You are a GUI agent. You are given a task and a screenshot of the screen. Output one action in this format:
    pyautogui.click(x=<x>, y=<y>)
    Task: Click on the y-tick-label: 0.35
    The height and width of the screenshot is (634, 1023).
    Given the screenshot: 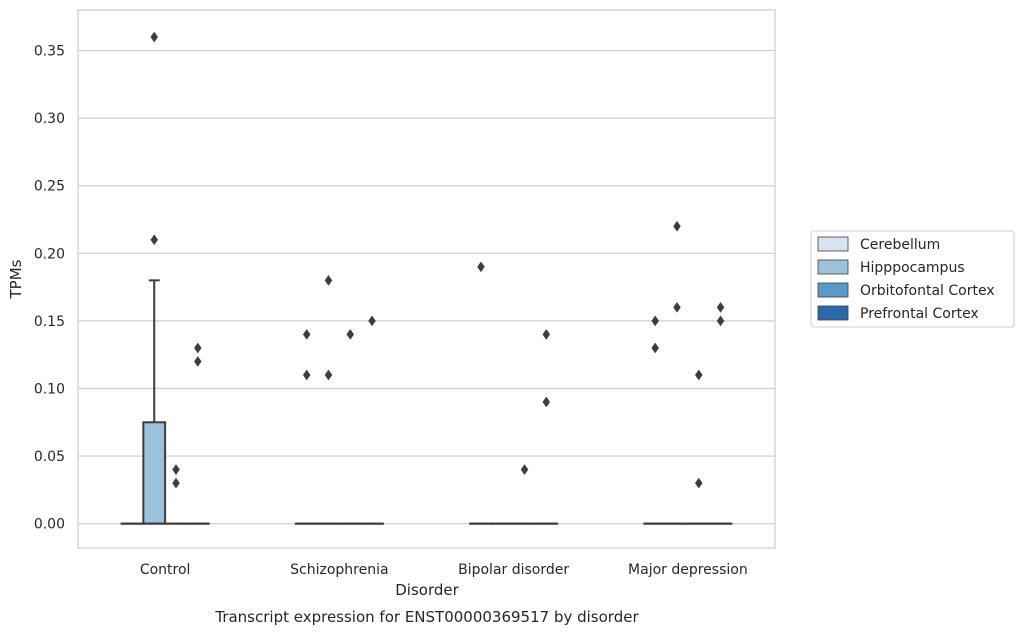 What is the action you would take?
    pyautogui.click(x=49, y=52)
    